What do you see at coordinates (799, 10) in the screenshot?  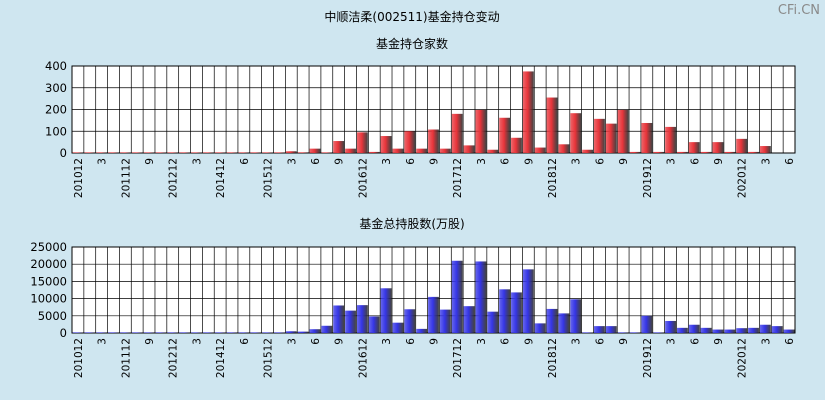 I see `watermark: CFi.CN` at bounding box center [799, 10].